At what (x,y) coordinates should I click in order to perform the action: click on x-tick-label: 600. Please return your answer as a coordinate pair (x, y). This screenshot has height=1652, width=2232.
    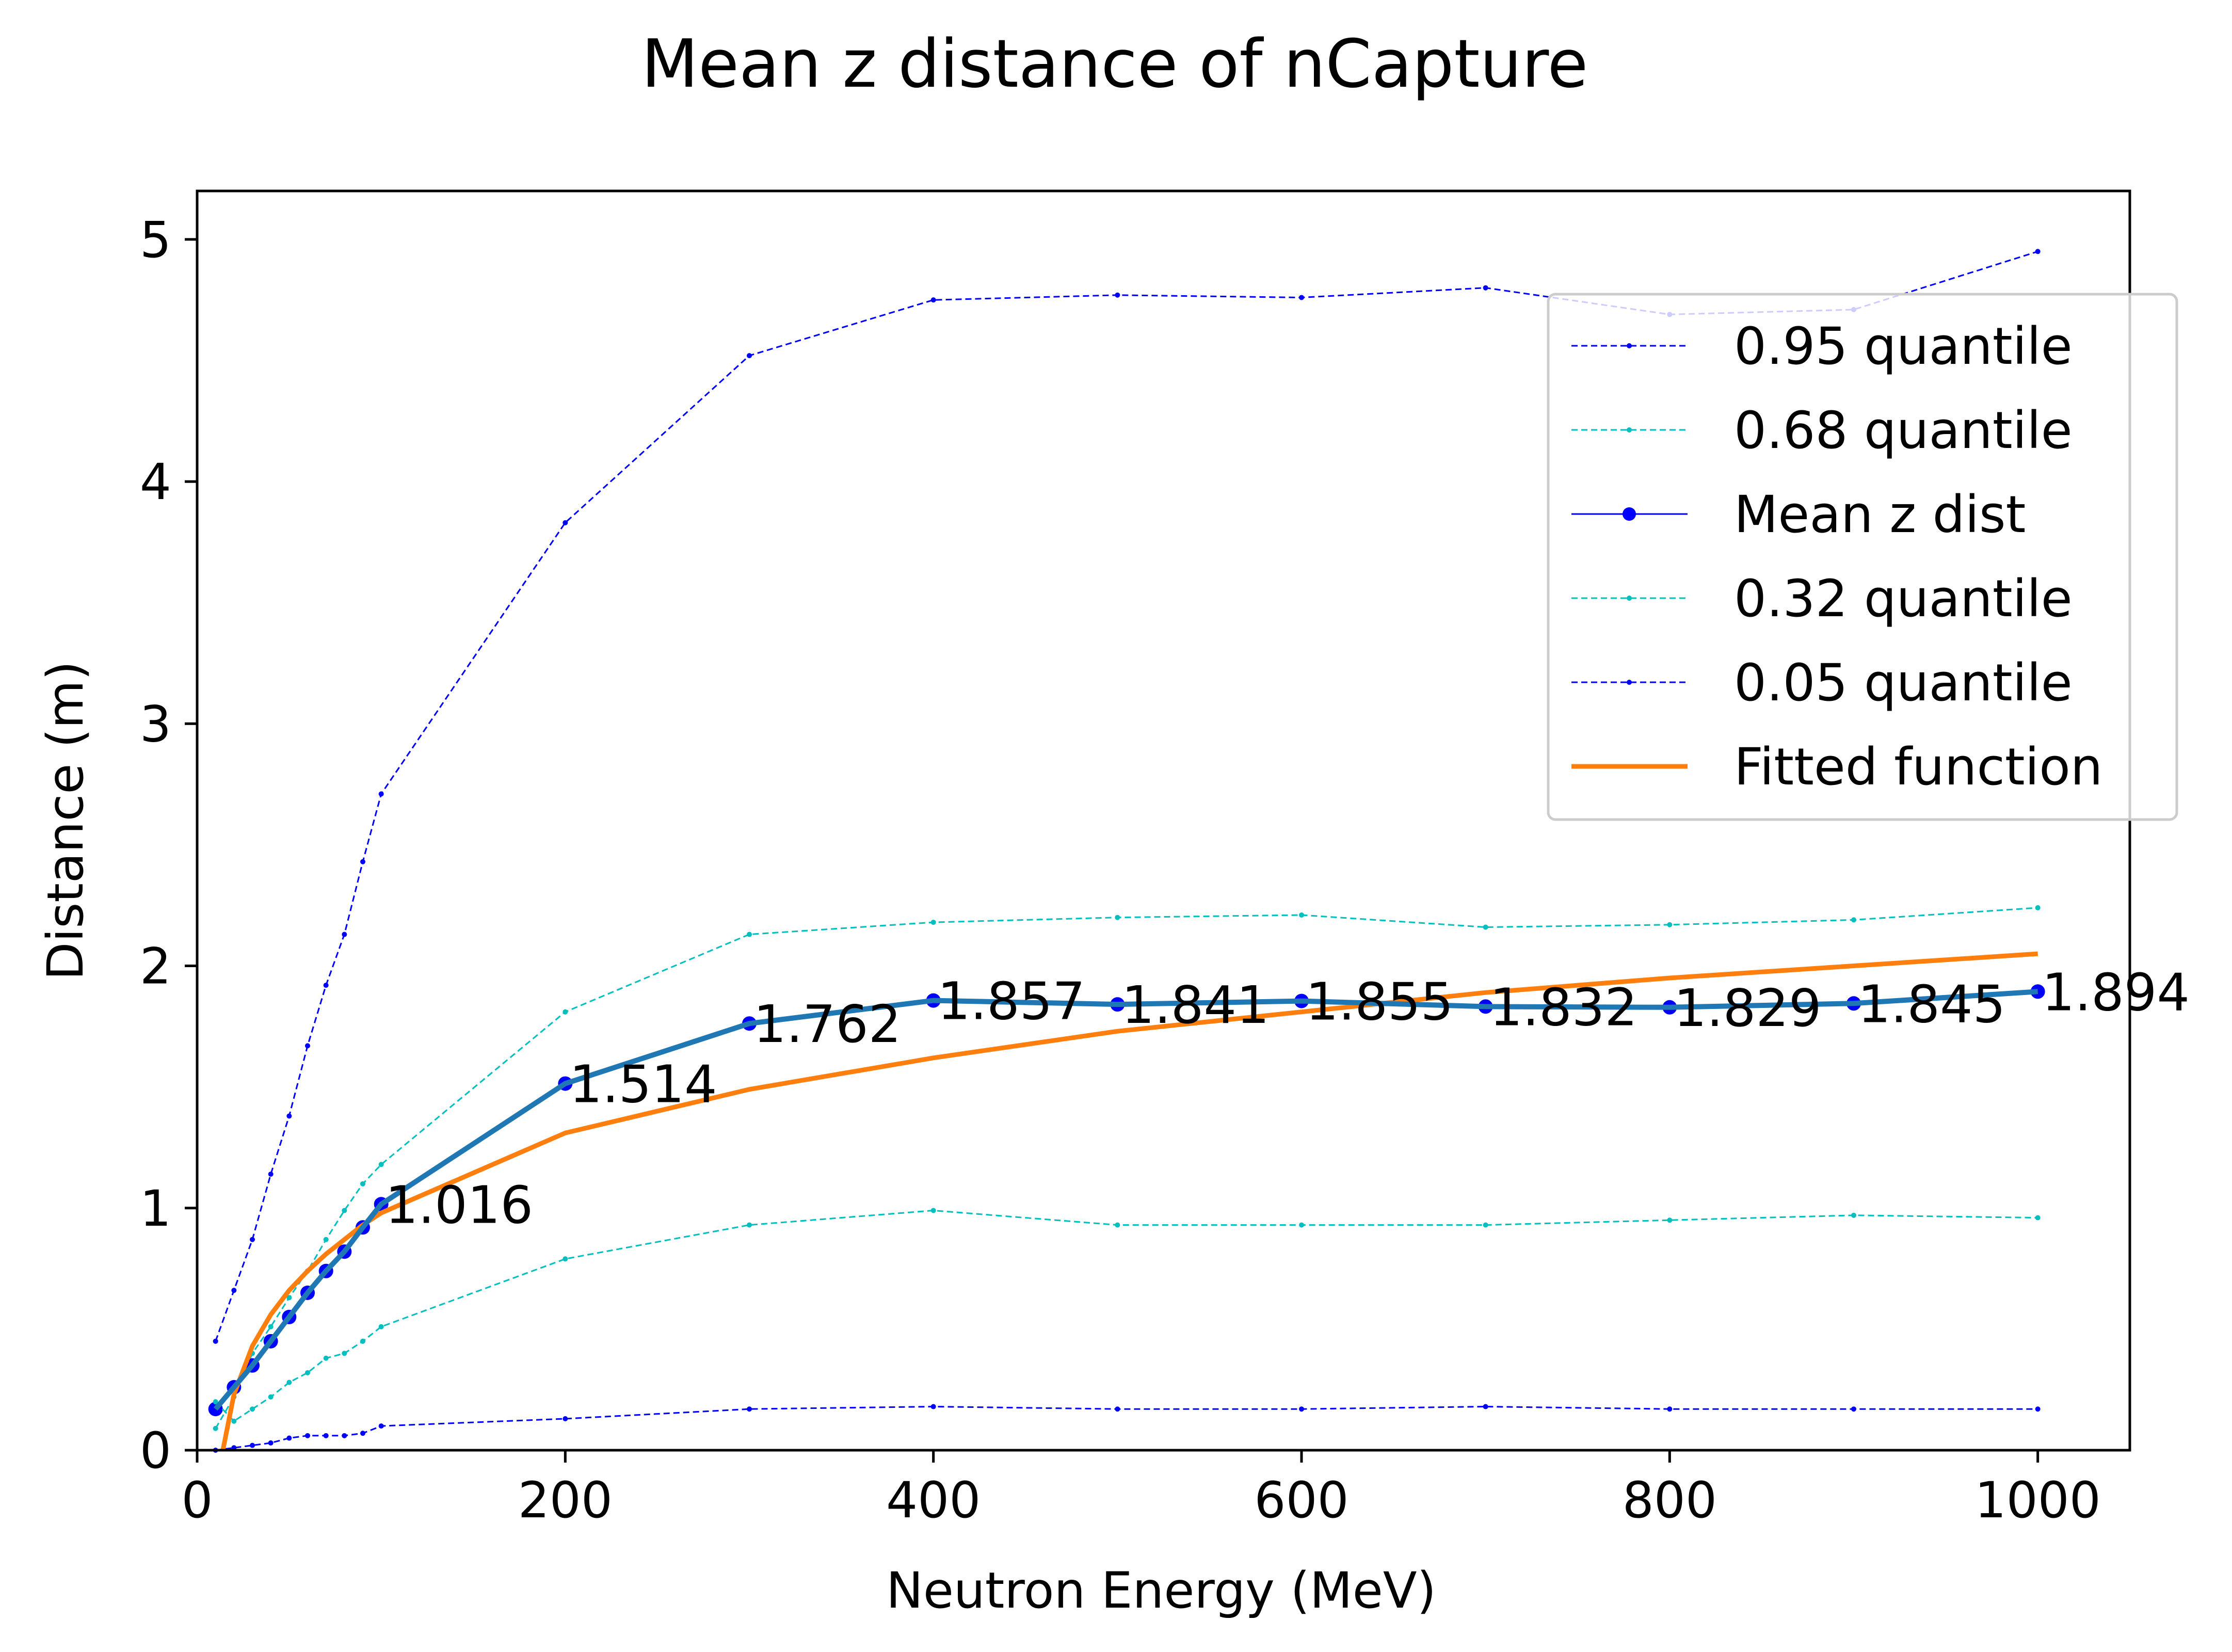
    Looking at the image, I should click on (1301, 1500).